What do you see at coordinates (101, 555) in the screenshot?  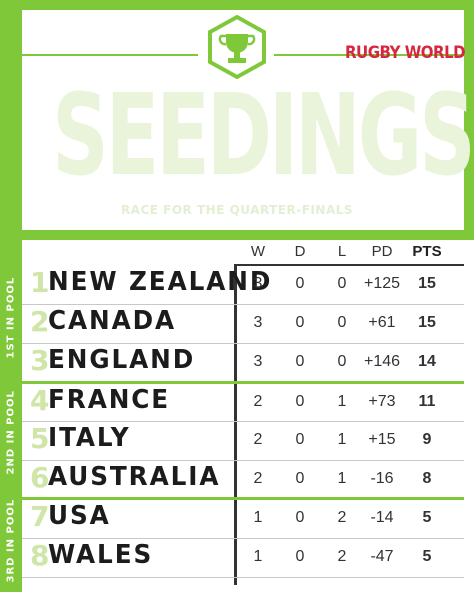 I see `team-name: WALES` at bounding box center [101, 555].